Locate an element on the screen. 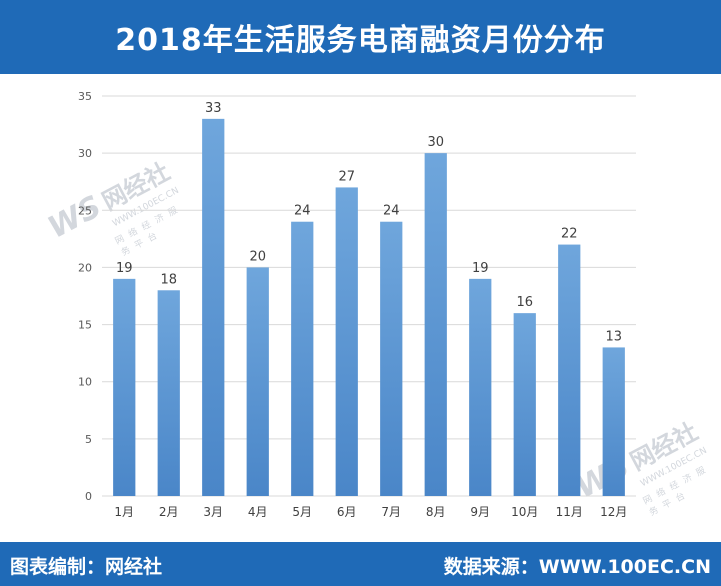 The image size is (721, 586). y-axis: 0 5 10 15 20 25 30 35 is located at coordinates (85, 296).